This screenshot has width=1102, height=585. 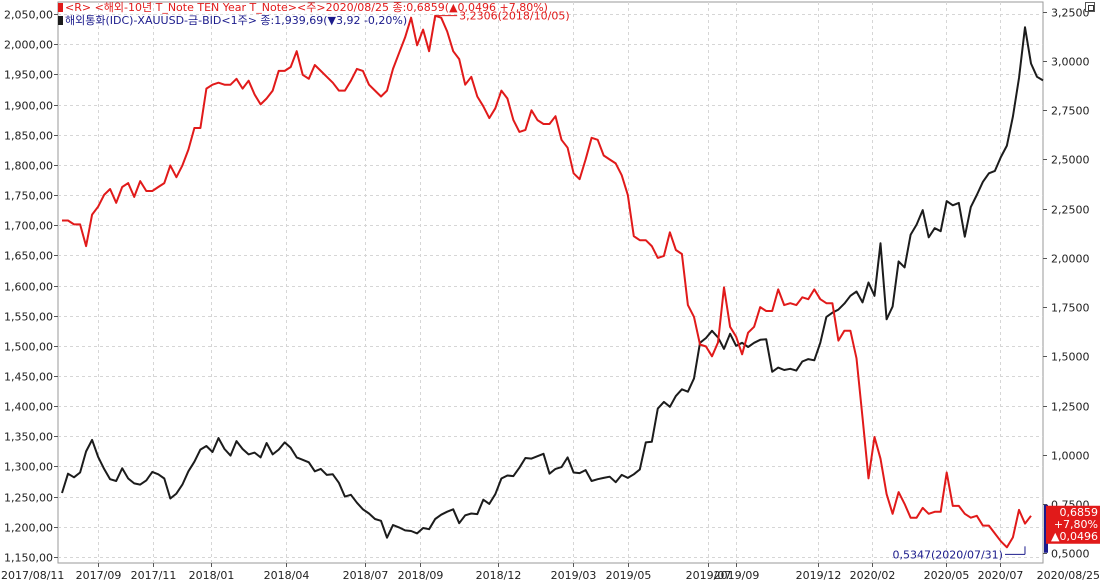 What do you see at coordinates (629, 575) in the screenshot?
I see `x-axis-tick-label: 2019/05` at bounding box center [629, 575].